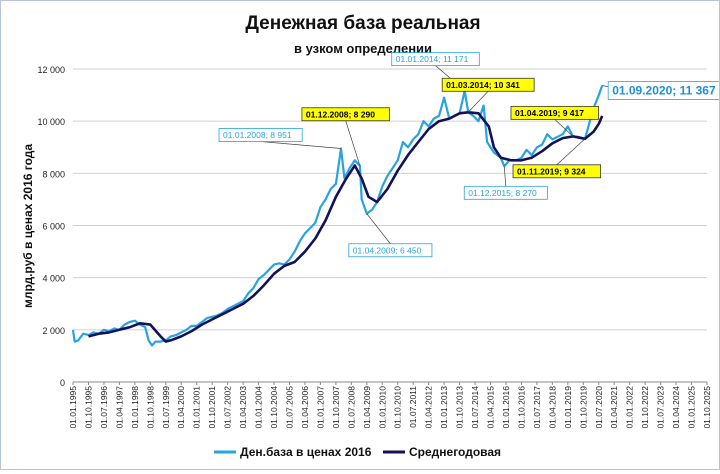 This screenshot has height=474, width=720. What do you see at coordinates (483, 85) in the screenshot?
I see `annotation-label: 01.03.2014; 10 341` at bounding box center [483, 85].